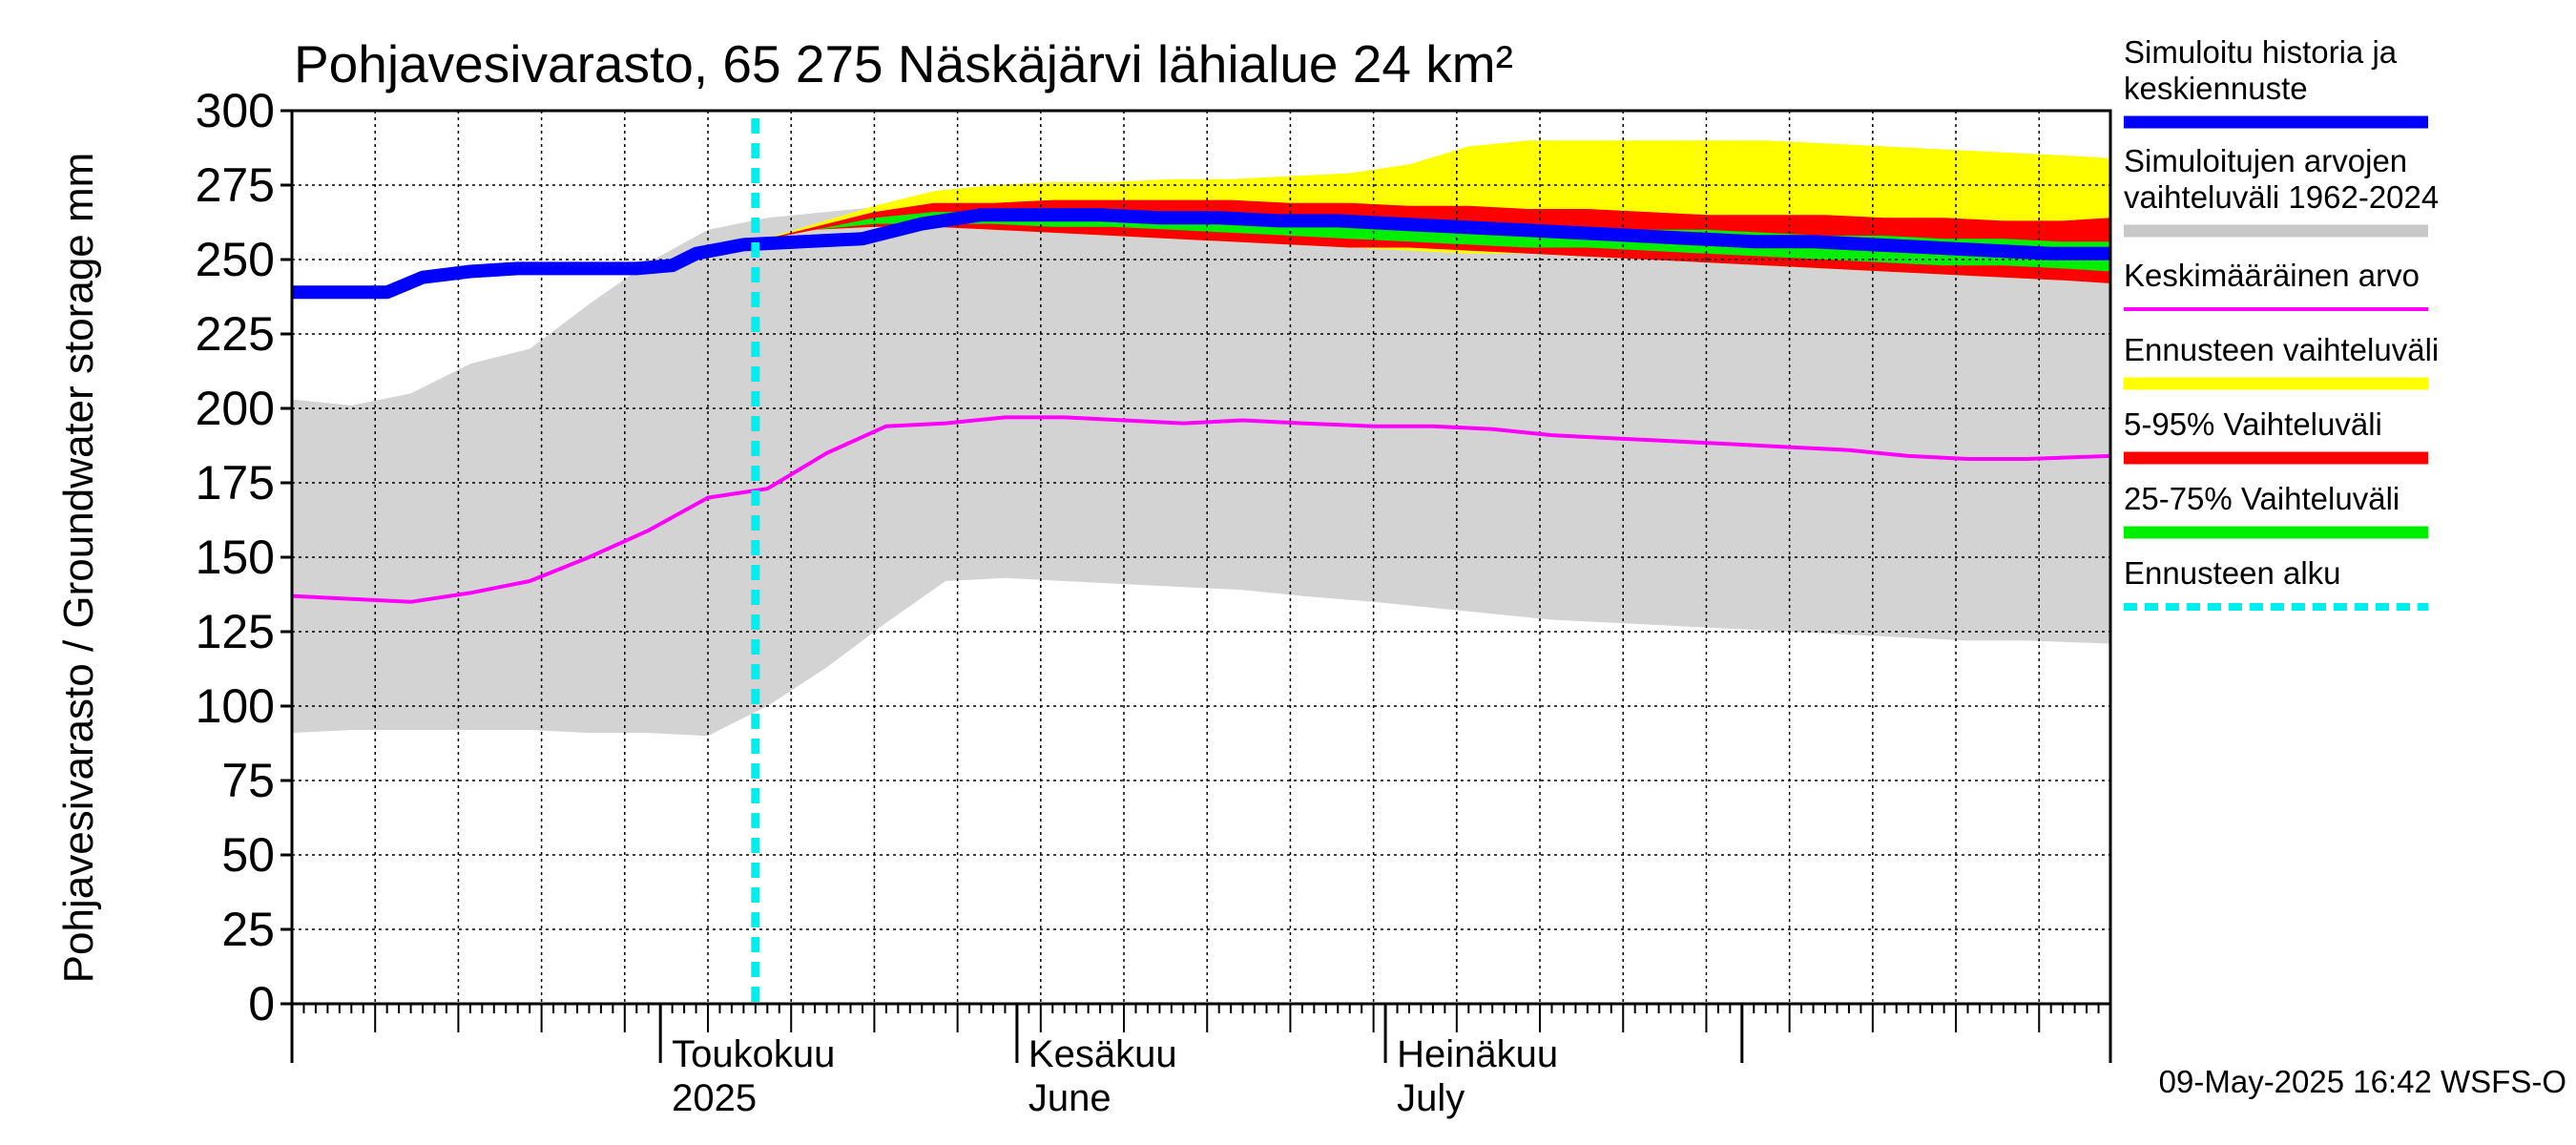 This screenshot has width=2576, height=1145. What do you see at coordinates (1431, 1098) in the screenshot?
I see `x-month-sublabel: July` at bounding box center [1431, 1098].